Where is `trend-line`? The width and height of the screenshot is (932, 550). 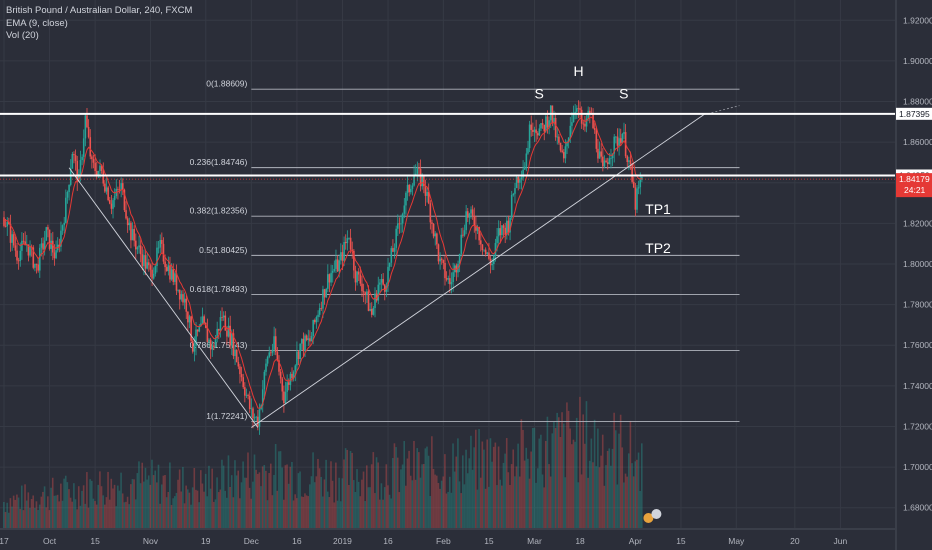 trend-line is located at coordinates (163, 297).